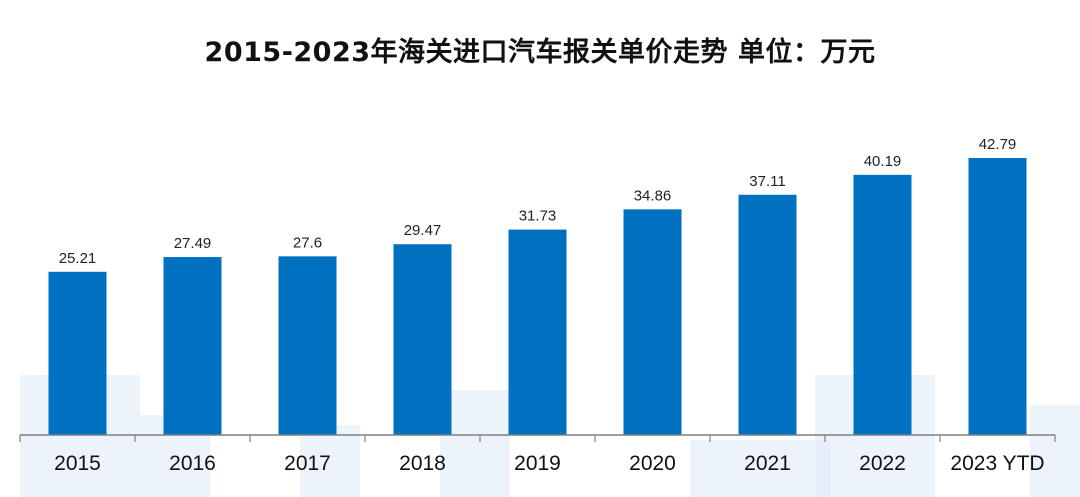 The image size is (1080, 497). Describe the element at coordinates (77, 463) in the screenshot. I see `x-tick-label: 2015` at that location.